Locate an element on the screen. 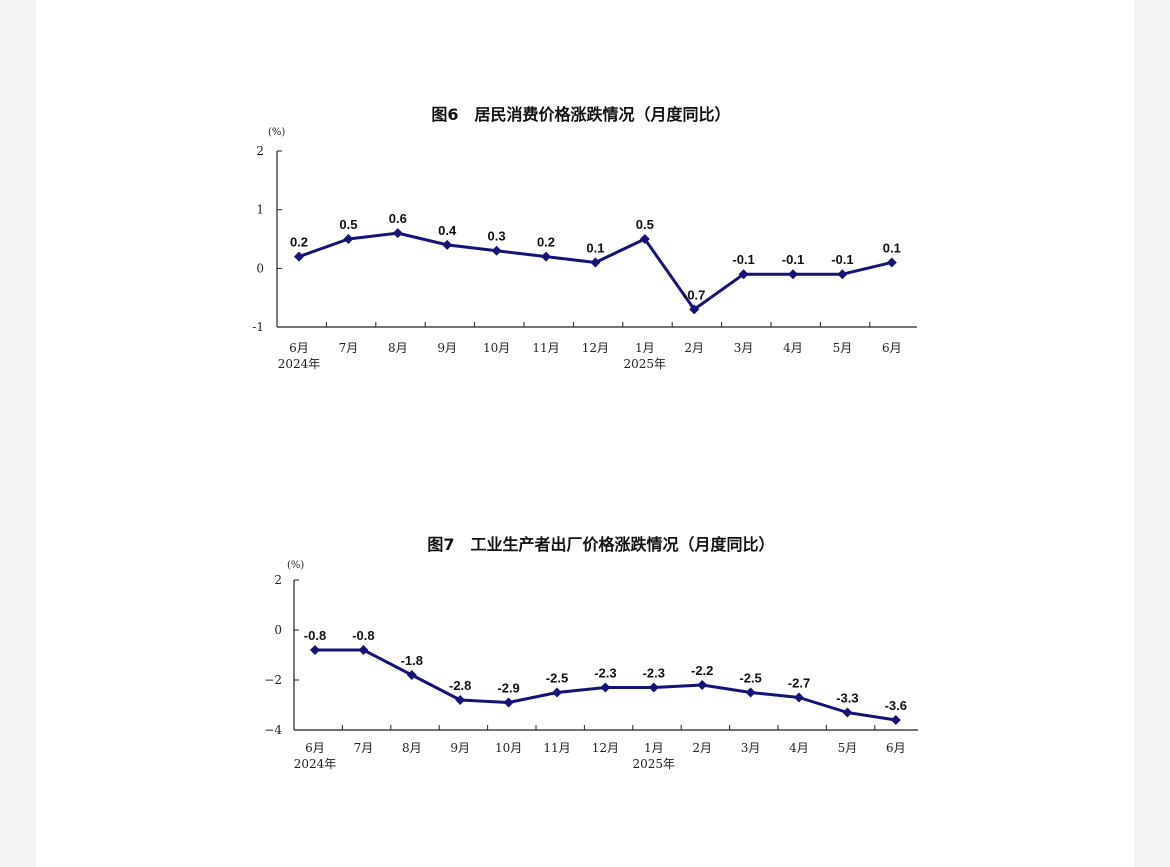  y-tick-label: −2 is located at coordinates (273, 680).